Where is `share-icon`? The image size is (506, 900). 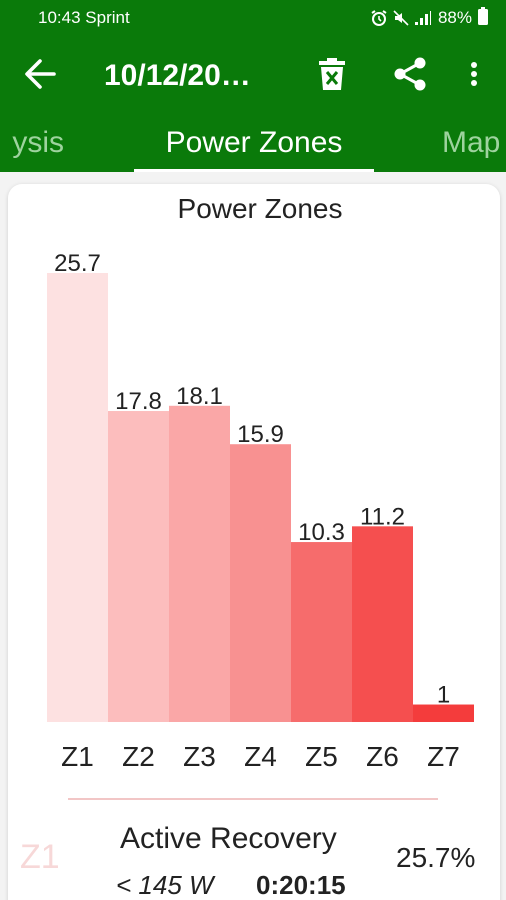 share-icon is located at coordinates (410, 76).